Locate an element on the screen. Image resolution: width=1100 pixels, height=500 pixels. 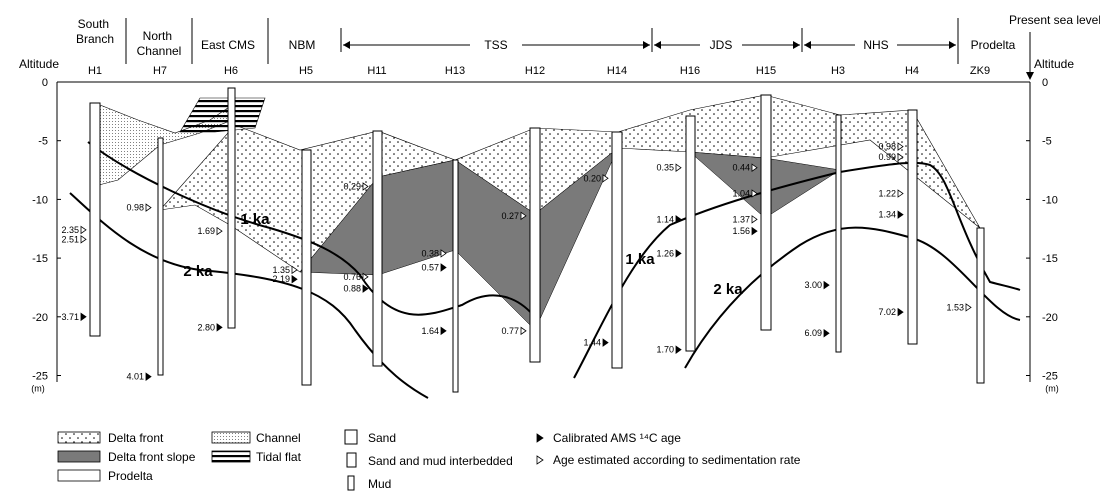
legend-swatch-mud is located at coordinates (351, 483).